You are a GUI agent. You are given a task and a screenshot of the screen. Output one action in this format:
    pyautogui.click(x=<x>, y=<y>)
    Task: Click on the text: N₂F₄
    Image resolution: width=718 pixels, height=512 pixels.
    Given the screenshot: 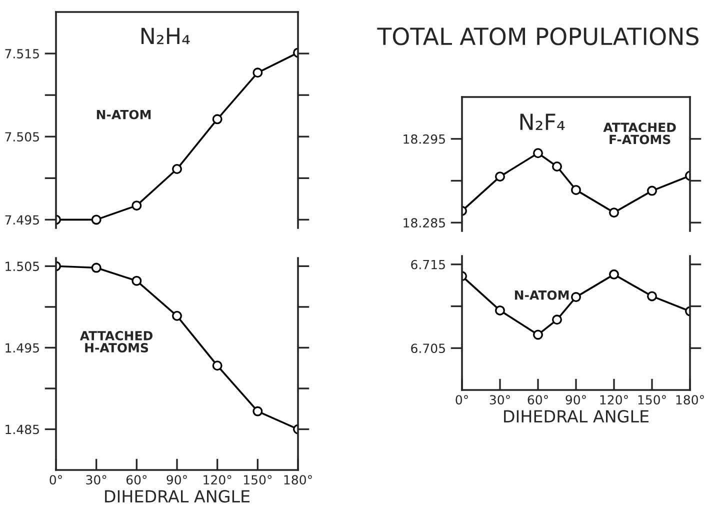 What is the action you would take?
    pyautogui.click(x=542, y=122)
    